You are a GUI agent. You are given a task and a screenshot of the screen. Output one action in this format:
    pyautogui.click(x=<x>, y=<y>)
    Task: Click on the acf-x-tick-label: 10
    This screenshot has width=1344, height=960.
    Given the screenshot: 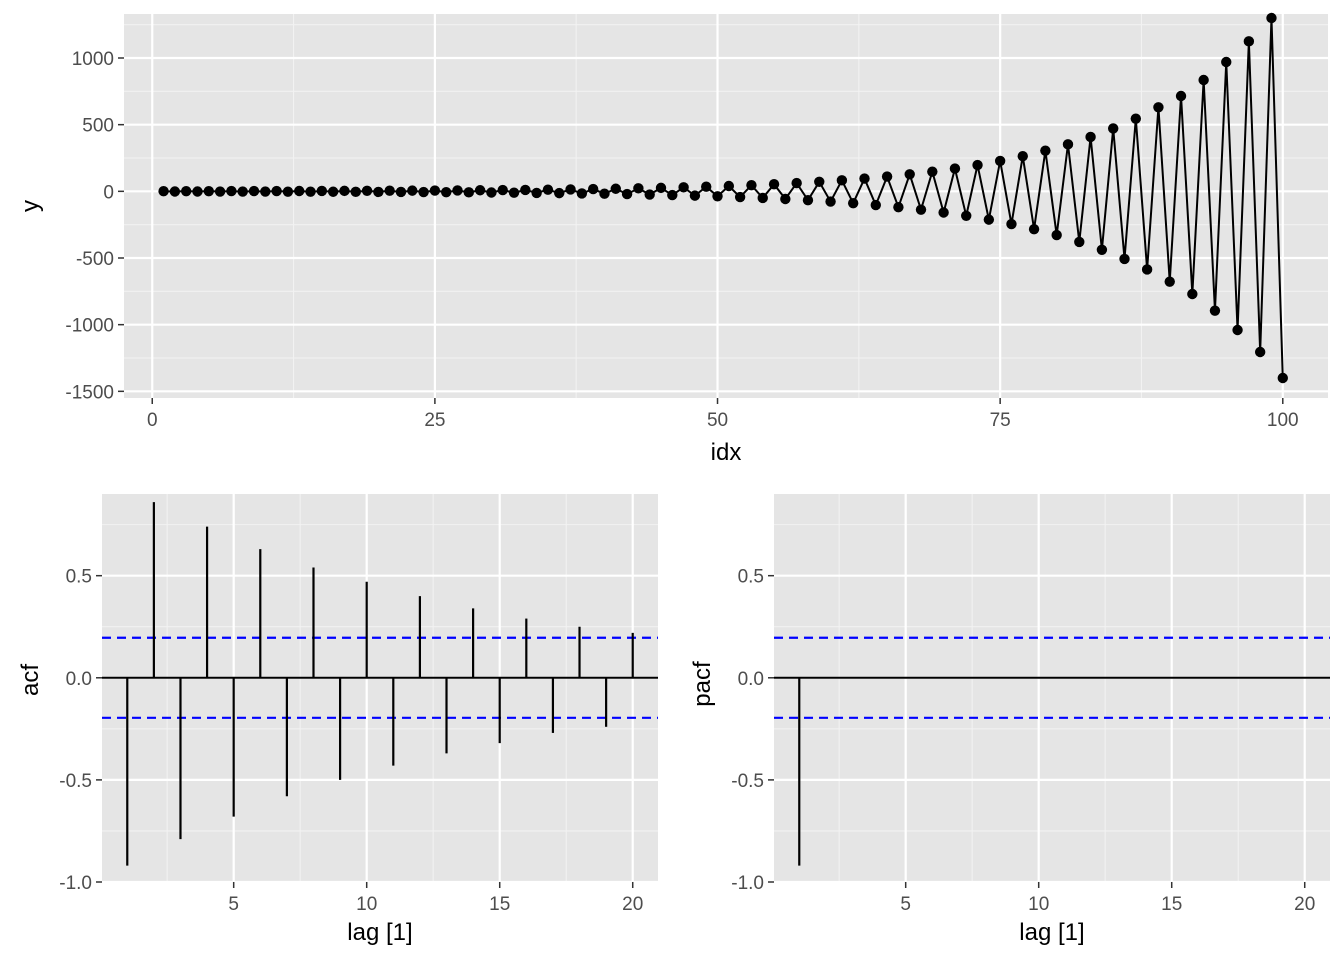 What is the action you would take?
    pyautogui.click(x=366, y=904)
    